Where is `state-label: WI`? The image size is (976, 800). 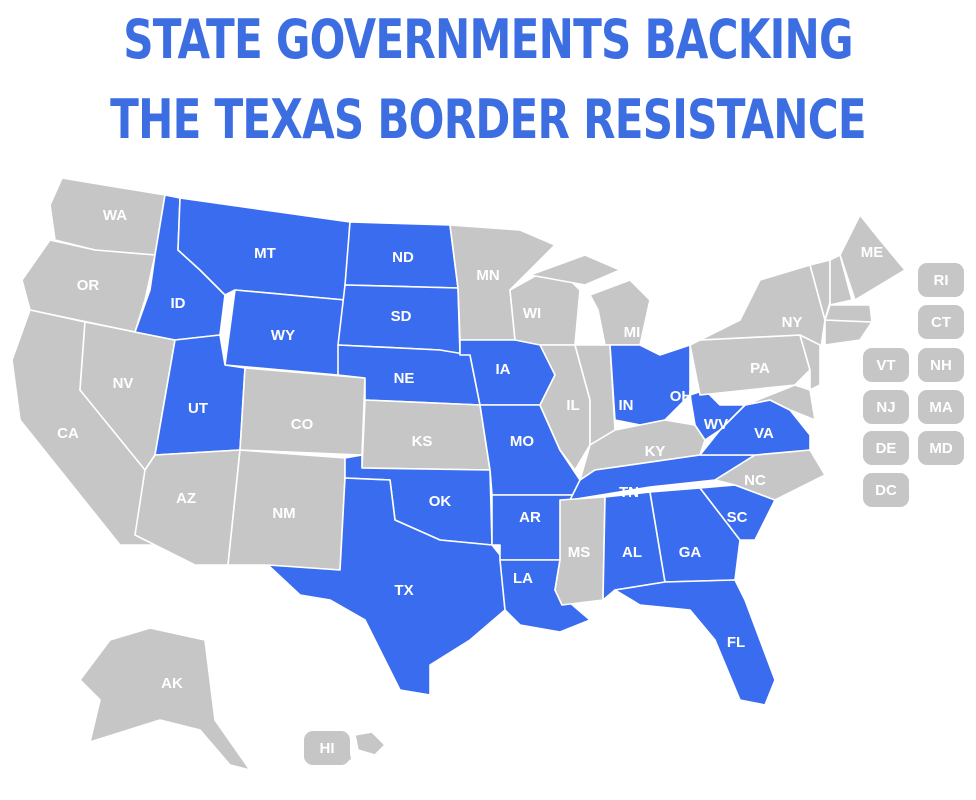
state-label: WI is located at coordinates (532, 313).